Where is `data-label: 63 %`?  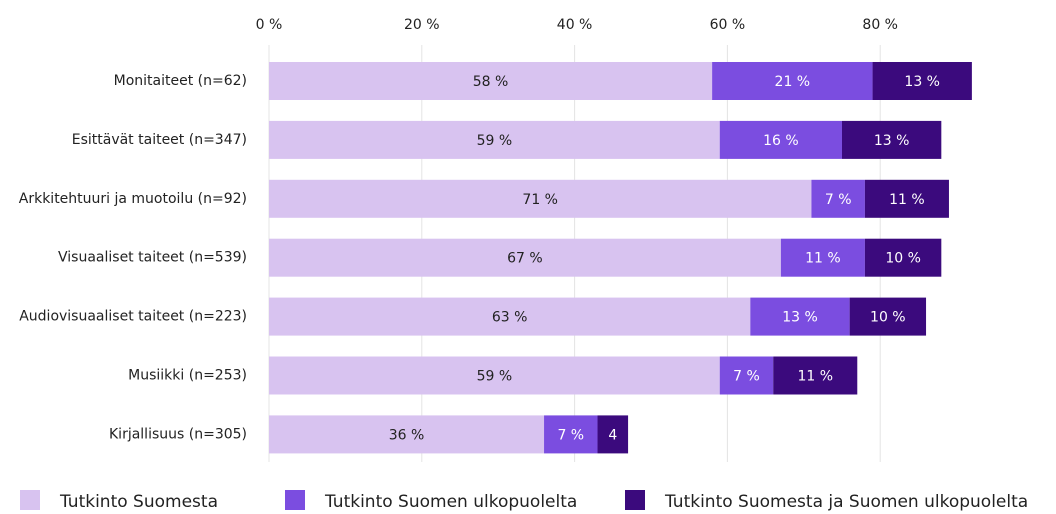
data-label: 63 % is located at coordinates (510, 318).